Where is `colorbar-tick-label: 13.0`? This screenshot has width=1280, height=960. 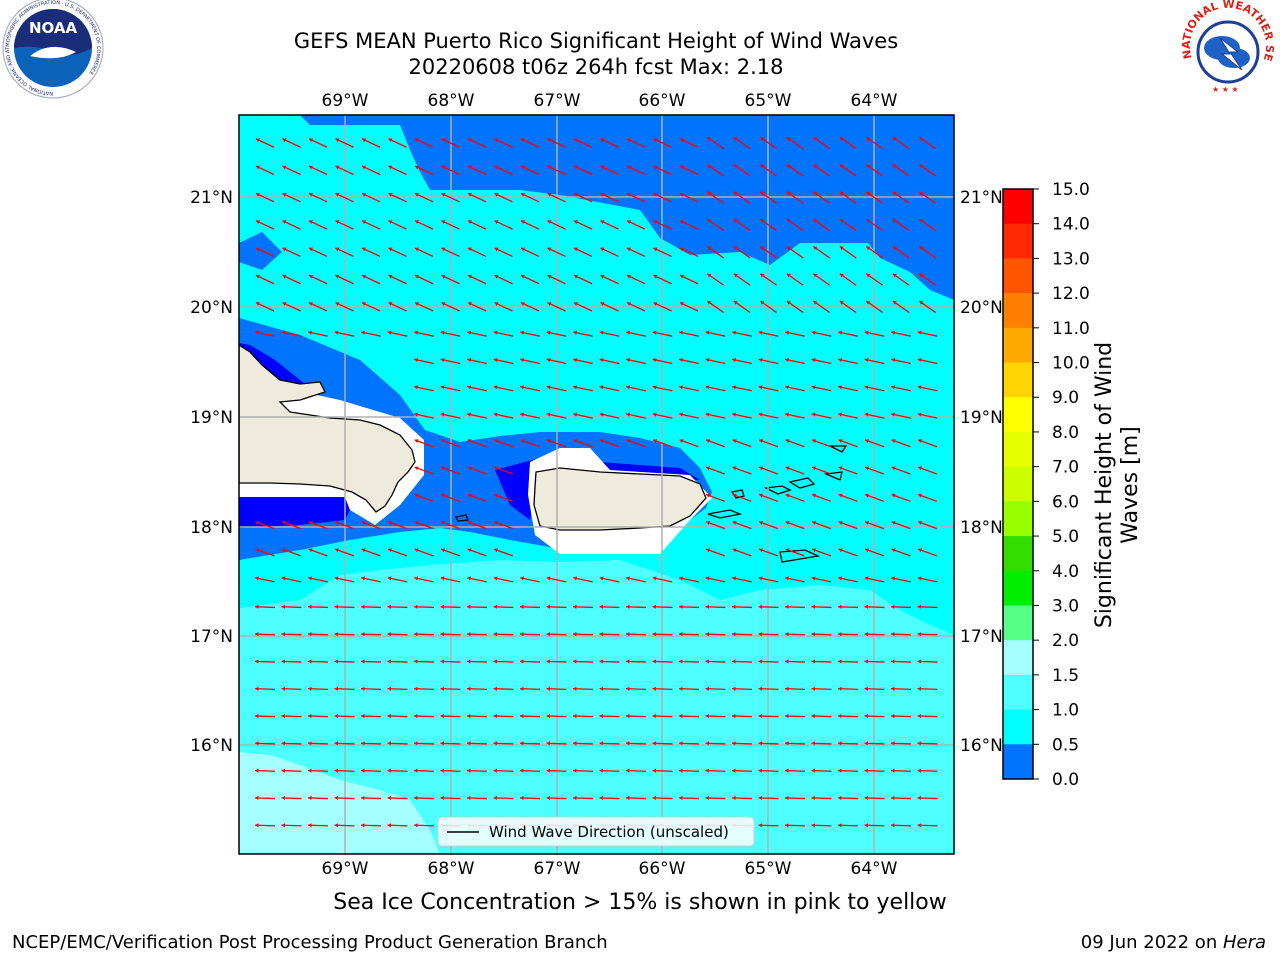
colorbar-tick-label: 13.0 is located at coordinates (1071, 259).